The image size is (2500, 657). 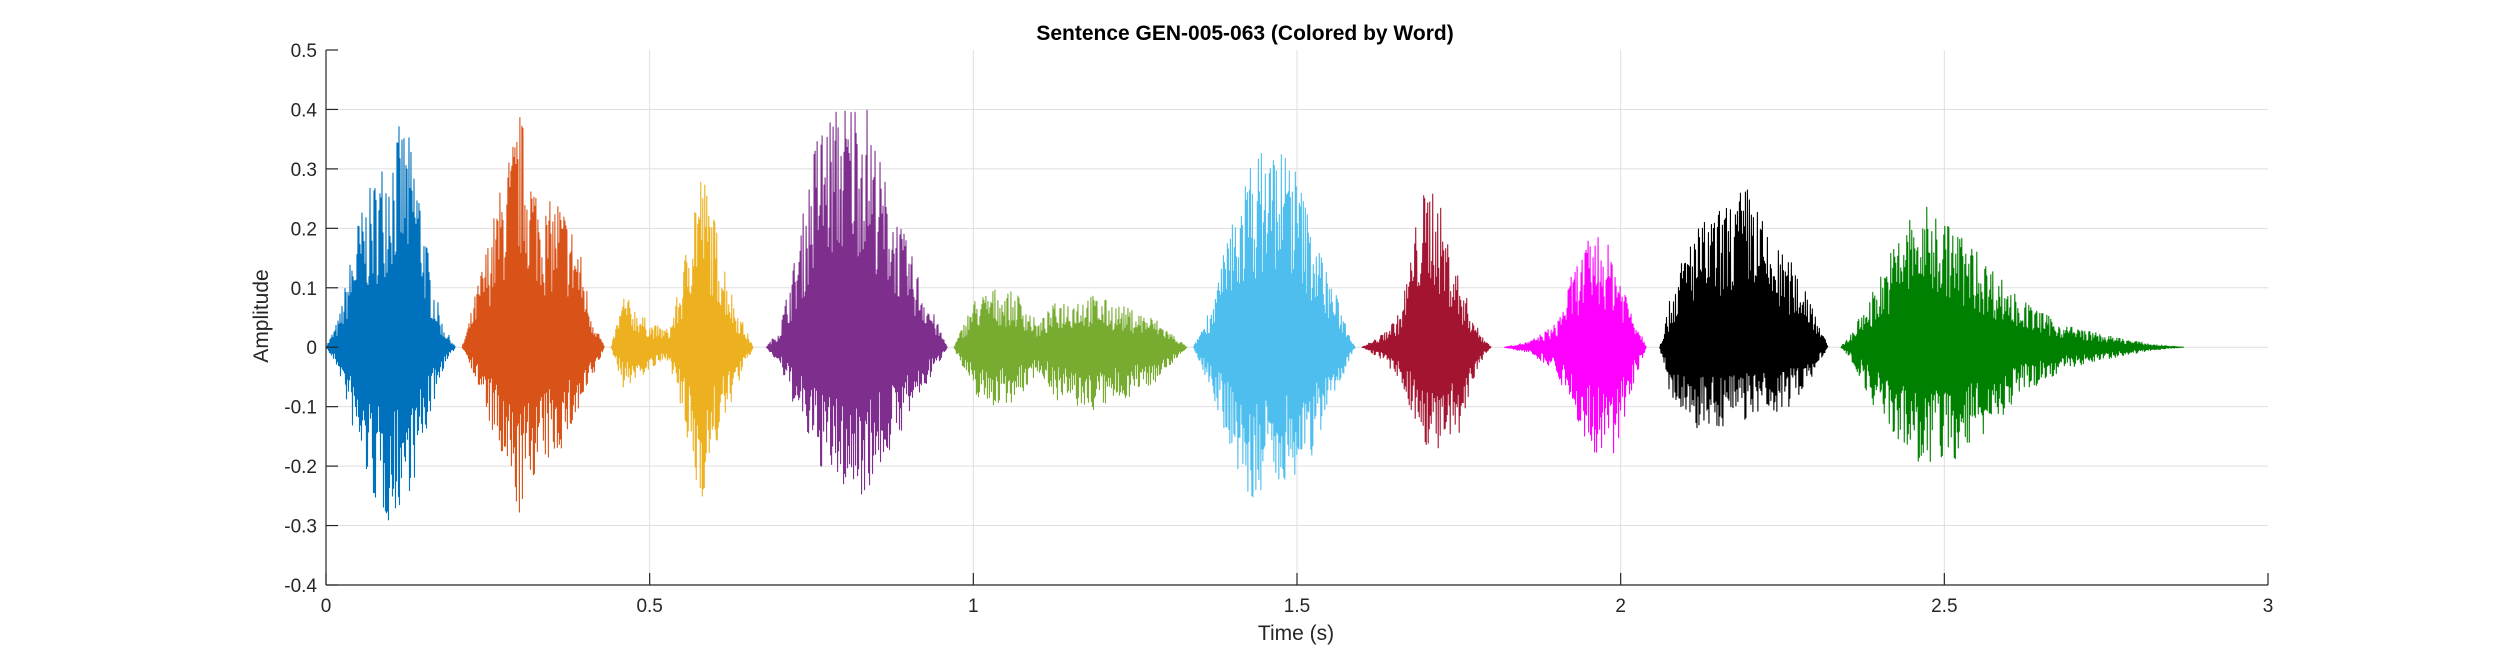 What do you see at coordinates (304, 170) in the screenshot?
I see `y-tick-label: 0.3` at bounding box center [304, 170].